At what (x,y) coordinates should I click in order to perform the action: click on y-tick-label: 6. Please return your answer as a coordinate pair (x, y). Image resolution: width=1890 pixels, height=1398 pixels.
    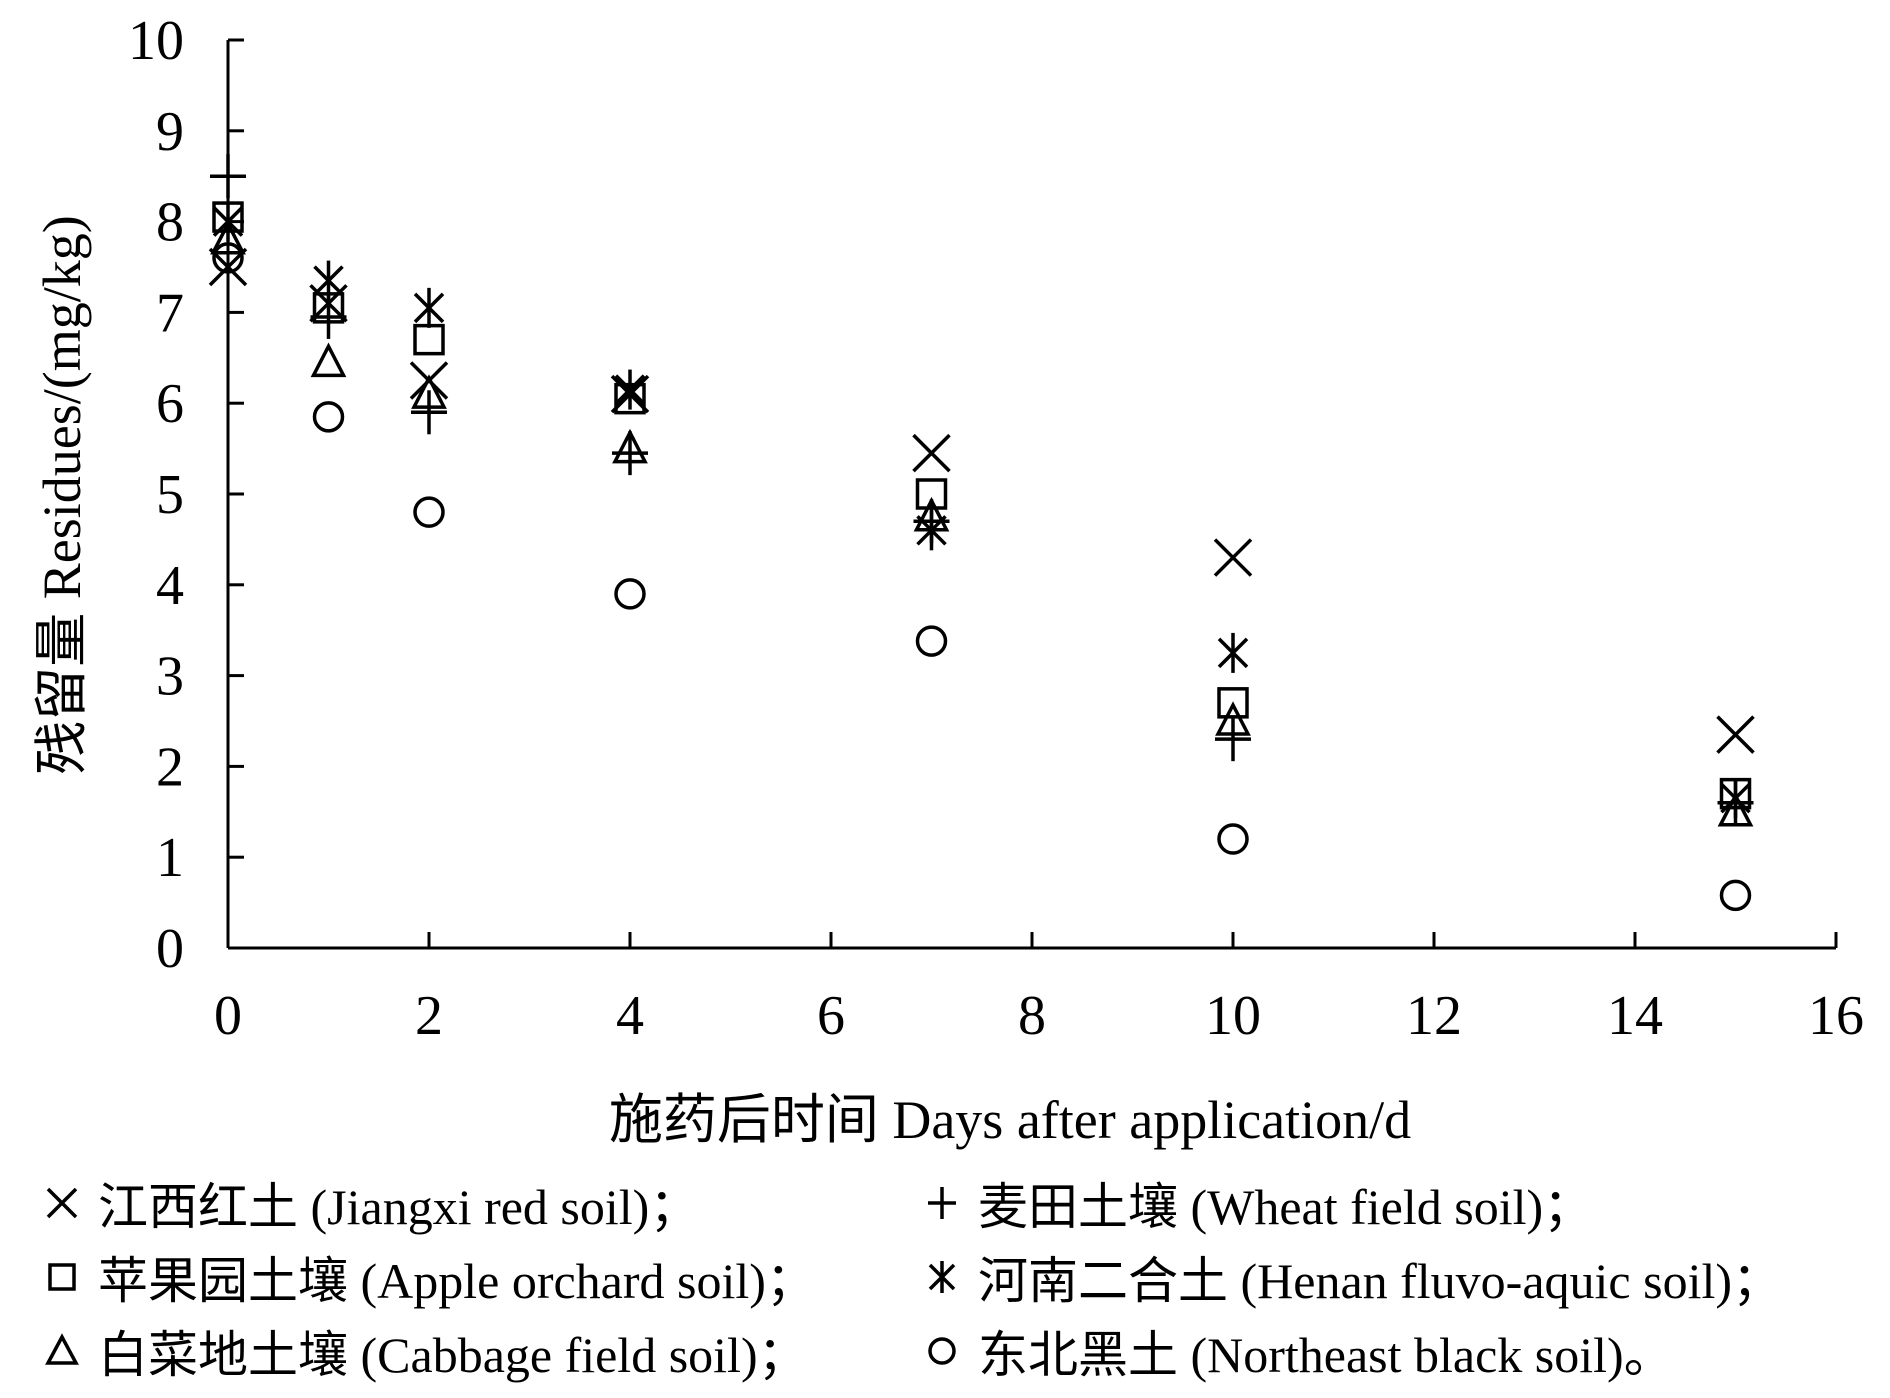
    Looking at the image, I should click on (170, 404).